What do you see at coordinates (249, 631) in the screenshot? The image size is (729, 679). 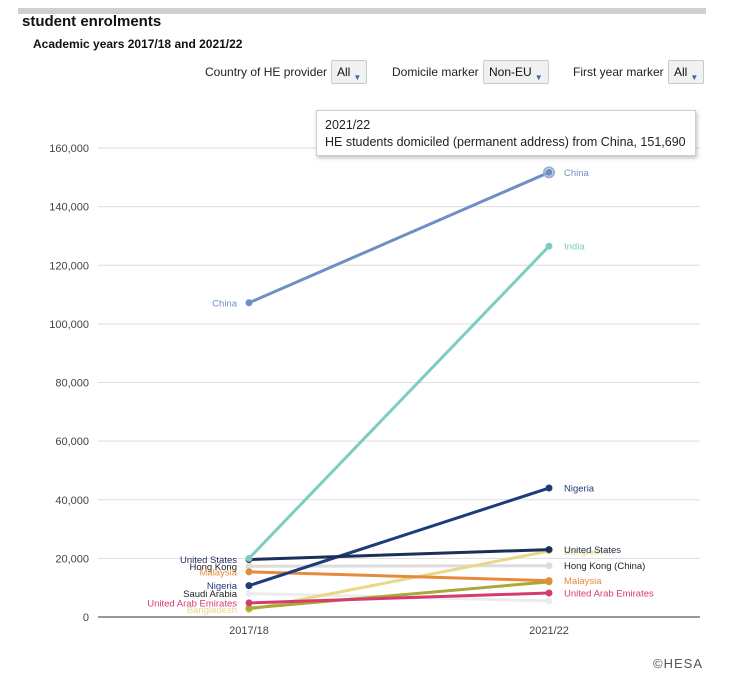 I see `x-tick-label: 2017/18` at bounding box center [249, 631].